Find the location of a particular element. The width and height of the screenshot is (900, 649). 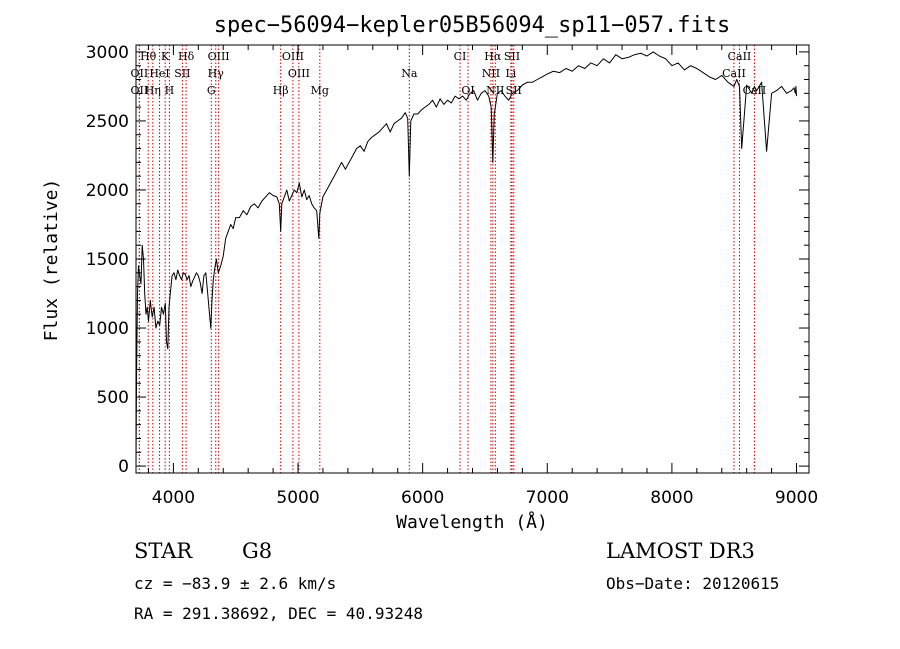

line-label: Hθ is located at coordinates (148, 56).